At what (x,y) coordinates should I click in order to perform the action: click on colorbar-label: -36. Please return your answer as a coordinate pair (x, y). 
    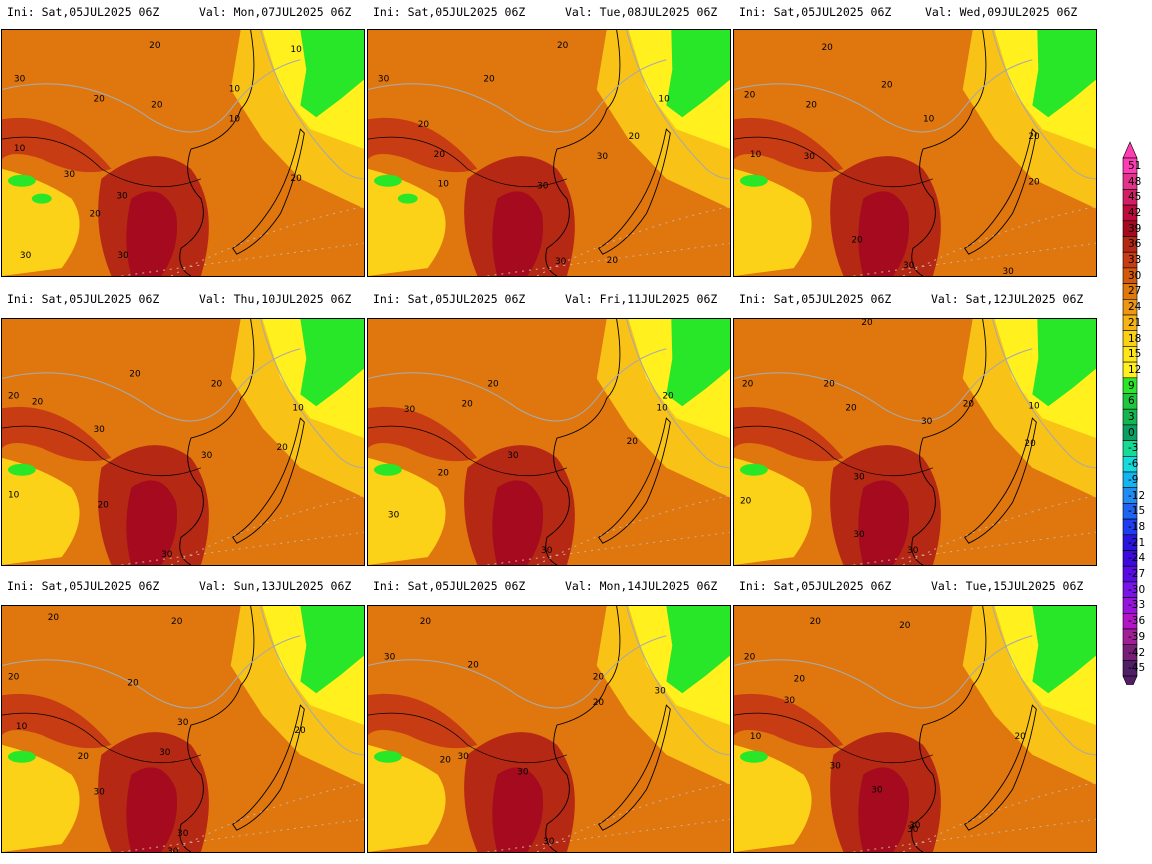
    Looking at the image, I should click on (1137, 621).